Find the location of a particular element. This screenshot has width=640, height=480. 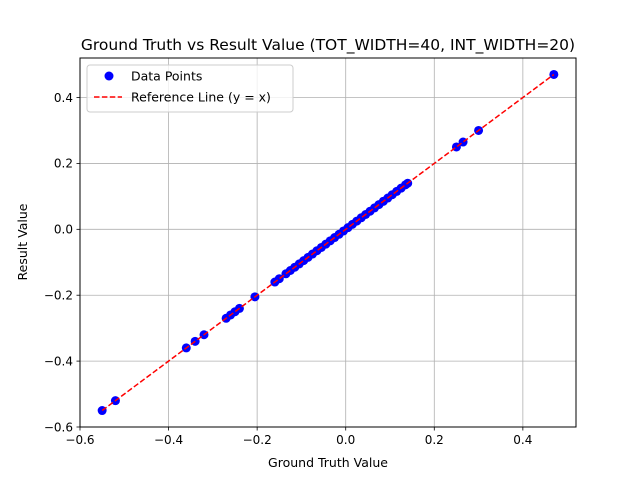

x-axis-label: Ground Truth Value is located at coordinates (328, 462).